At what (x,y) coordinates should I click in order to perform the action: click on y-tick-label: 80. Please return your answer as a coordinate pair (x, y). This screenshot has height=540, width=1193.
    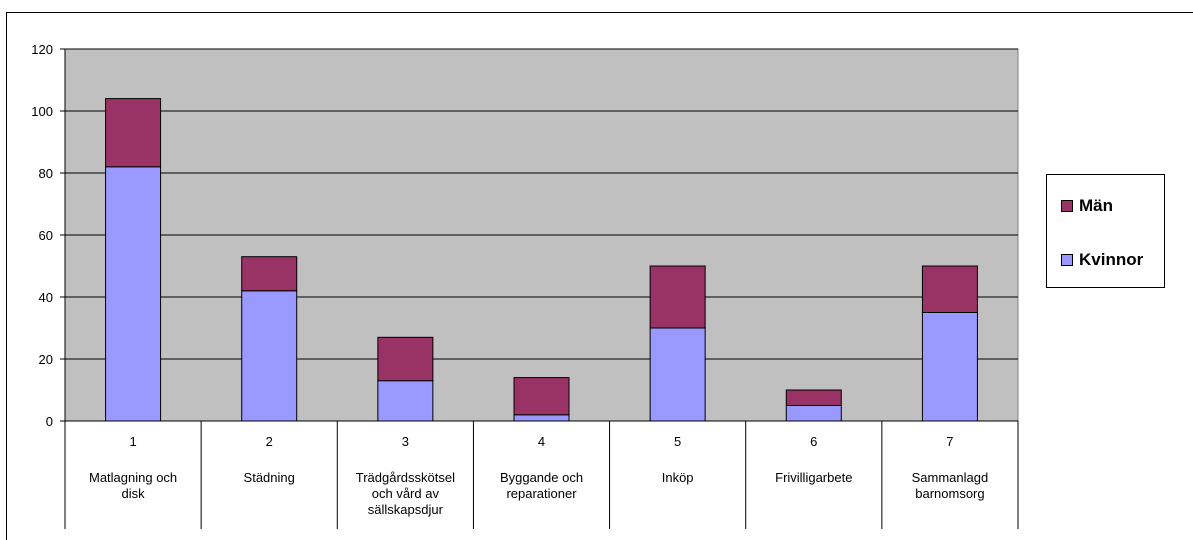
    Looking at the image, I should click on (46, 173).